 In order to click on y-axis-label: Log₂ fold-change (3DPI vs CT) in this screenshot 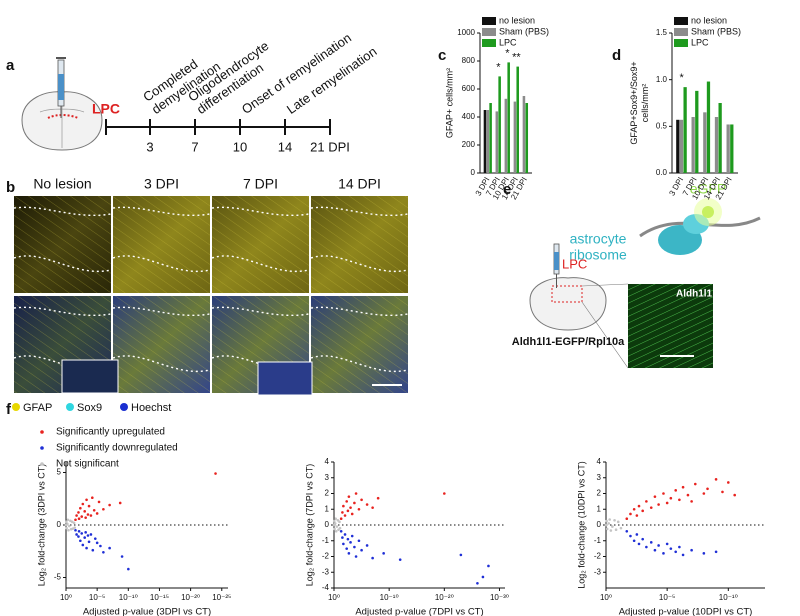, I will do `click(41, 525)`.